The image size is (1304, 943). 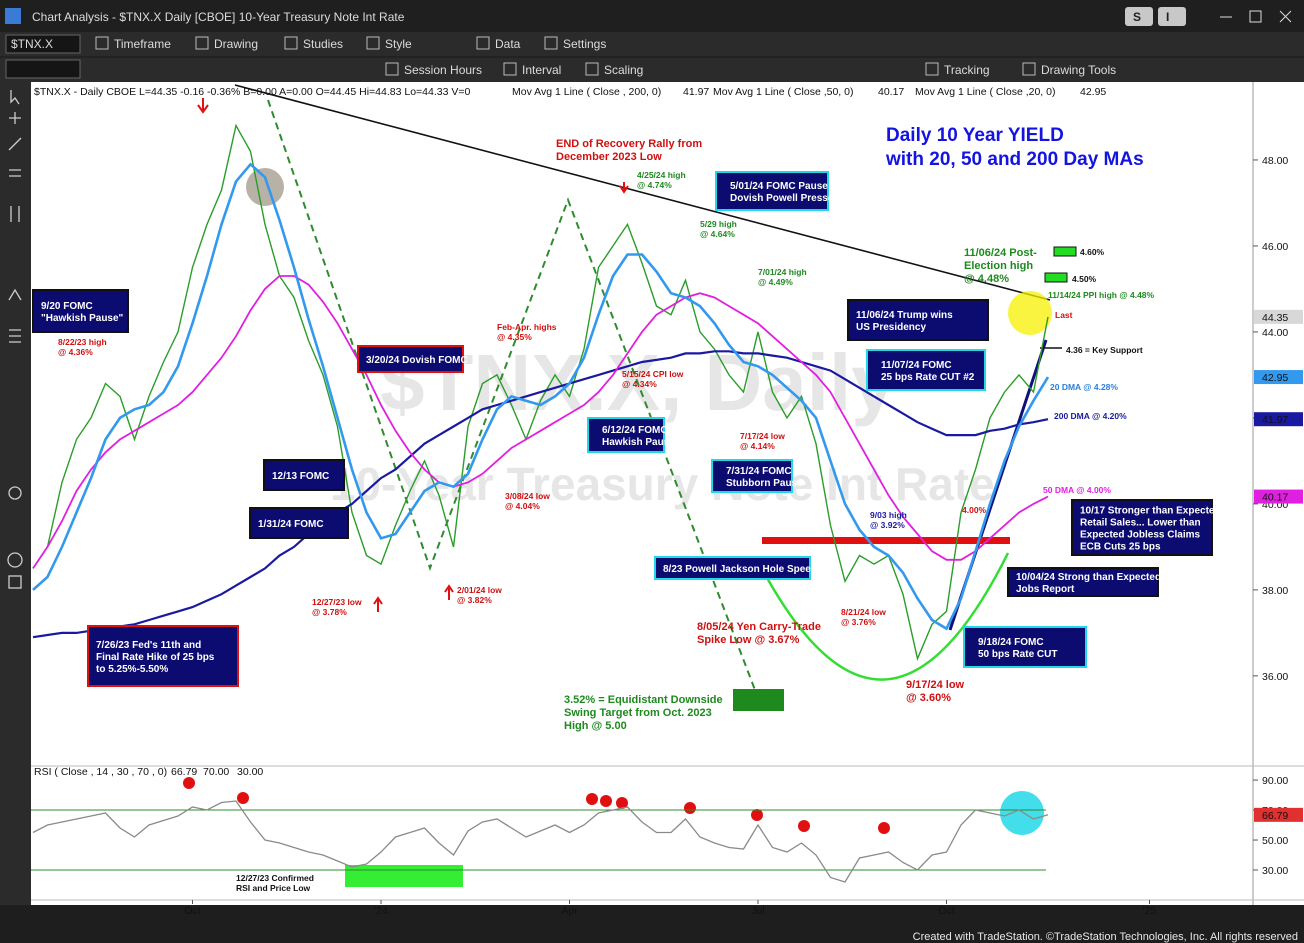 What do you see at coordinates (541, 70) in the screenshot?
I see `toolbar-item: Interval` at bounding box center [541, 70].